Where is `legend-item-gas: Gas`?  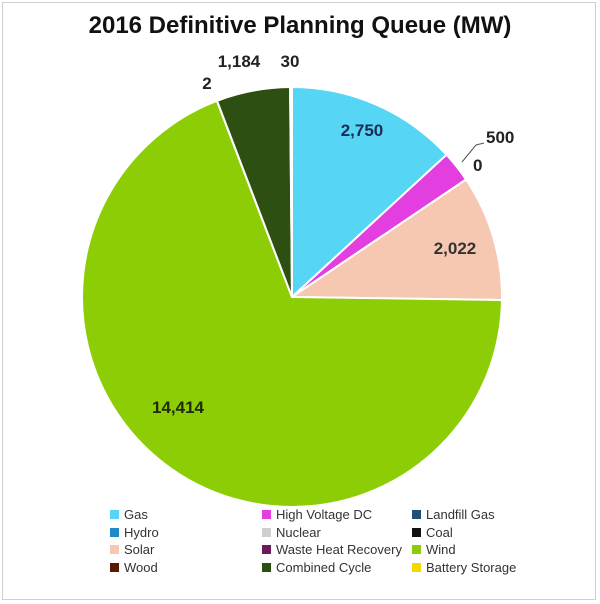 legend-item-gas: Gas is located at coordinates (129, 515).